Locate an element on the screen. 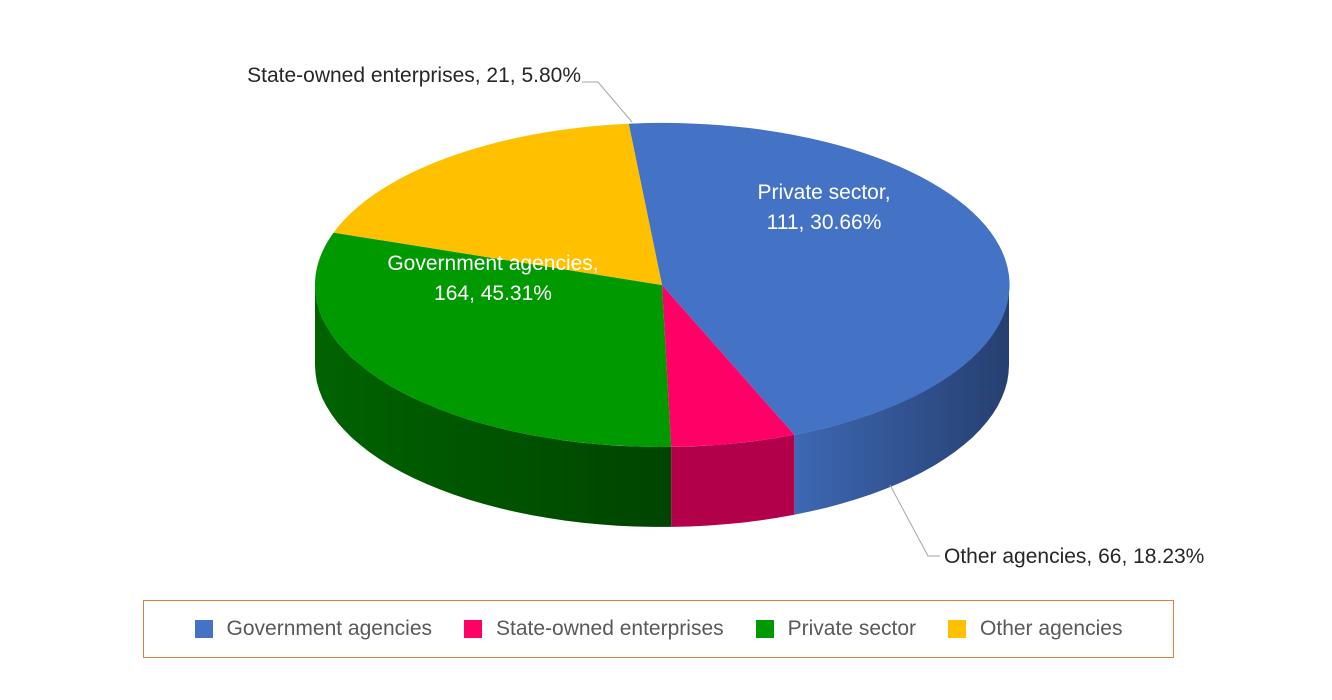  pie-side-private-sector is located at coordinates (493, 406).